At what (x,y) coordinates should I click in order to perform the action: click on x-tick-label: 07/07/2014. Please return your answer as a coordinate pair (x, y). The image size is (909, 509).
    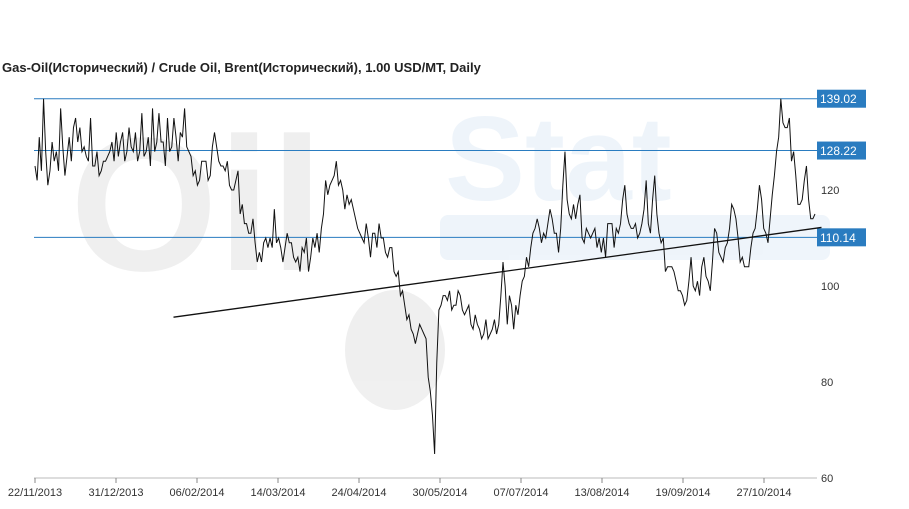
    Looking at the image, I should click on (520, 493).